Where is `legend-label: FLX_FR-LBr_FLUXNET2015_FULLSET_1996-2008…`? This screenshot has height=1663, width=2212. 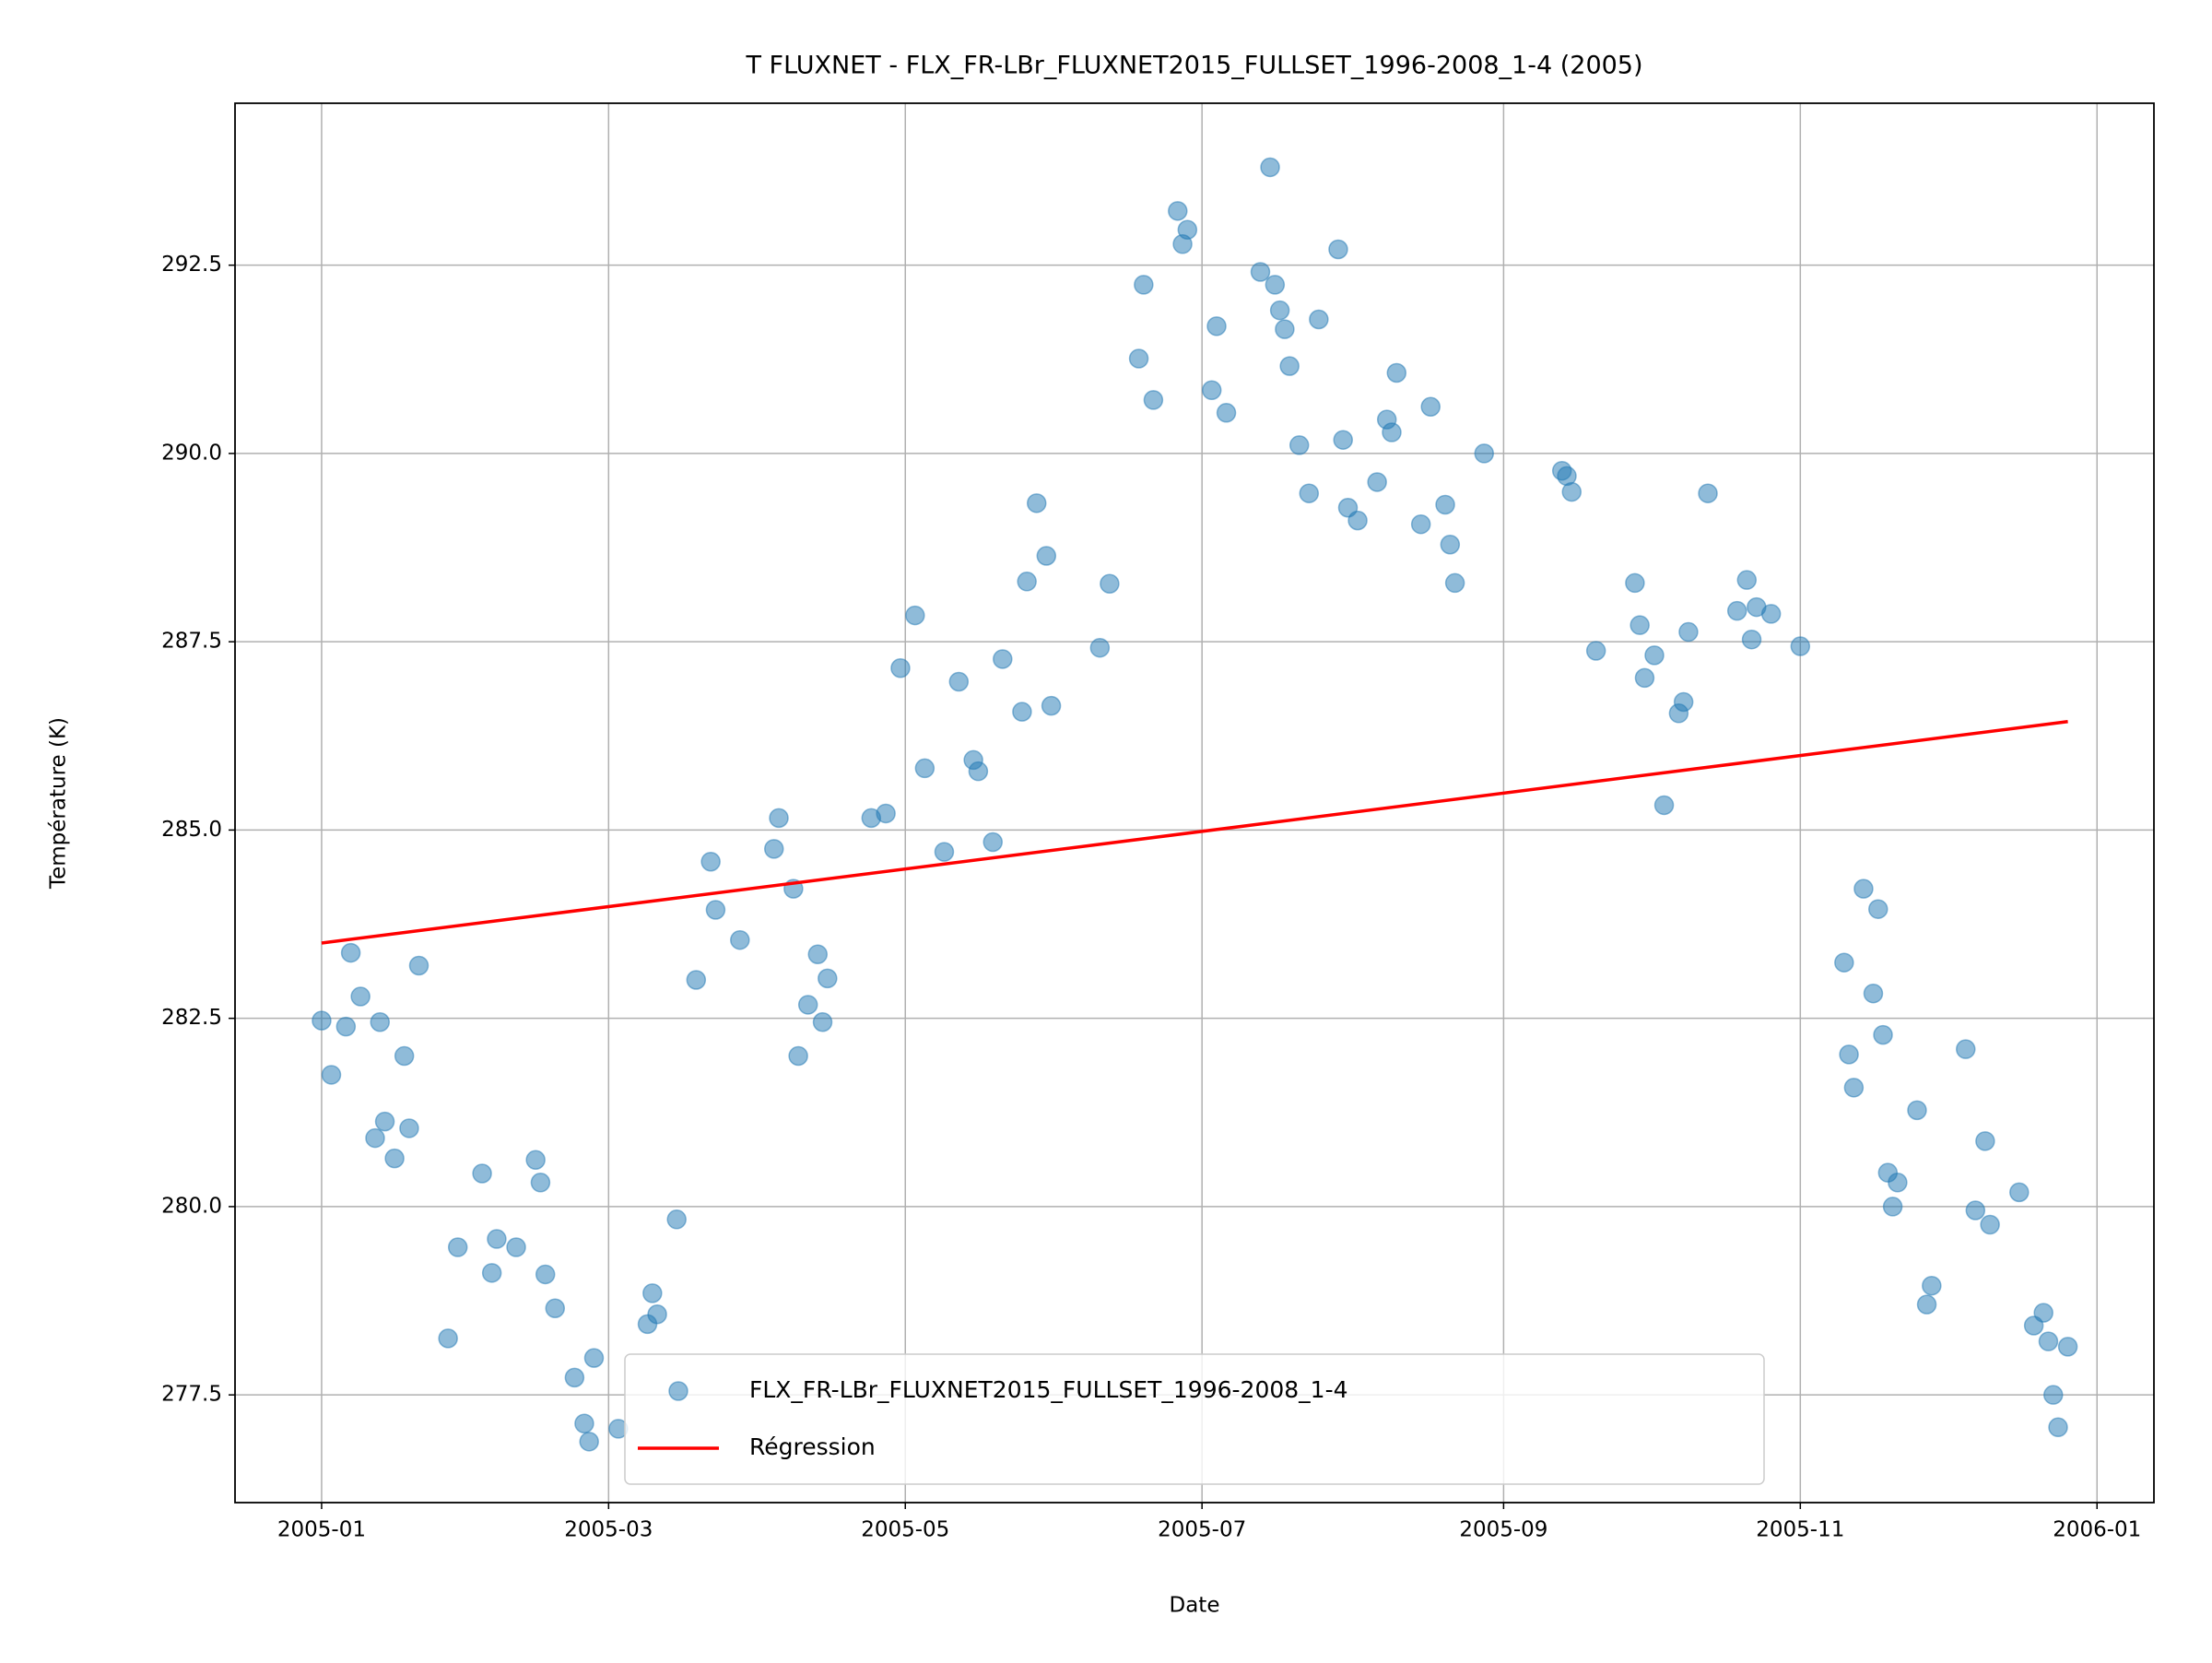
legend-label: FLX_FR-LBr_FLUXNET2015_FULLSET_1996-2008… is located at coordinates (1048, 1389).